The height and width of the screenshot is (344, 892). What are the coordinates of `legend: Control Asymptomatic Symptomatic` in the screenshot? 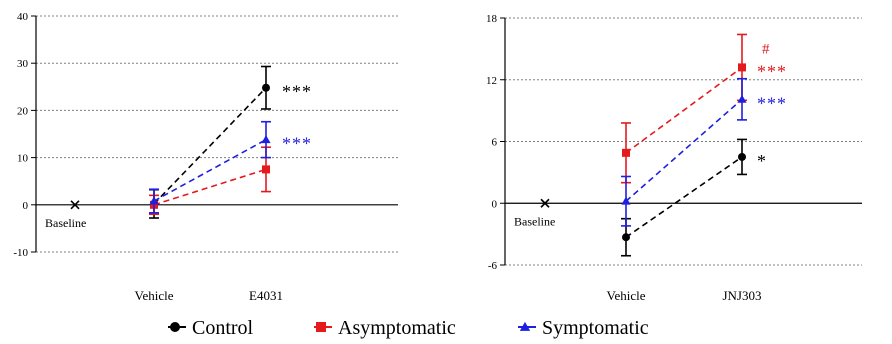 It's located at (408, 328).